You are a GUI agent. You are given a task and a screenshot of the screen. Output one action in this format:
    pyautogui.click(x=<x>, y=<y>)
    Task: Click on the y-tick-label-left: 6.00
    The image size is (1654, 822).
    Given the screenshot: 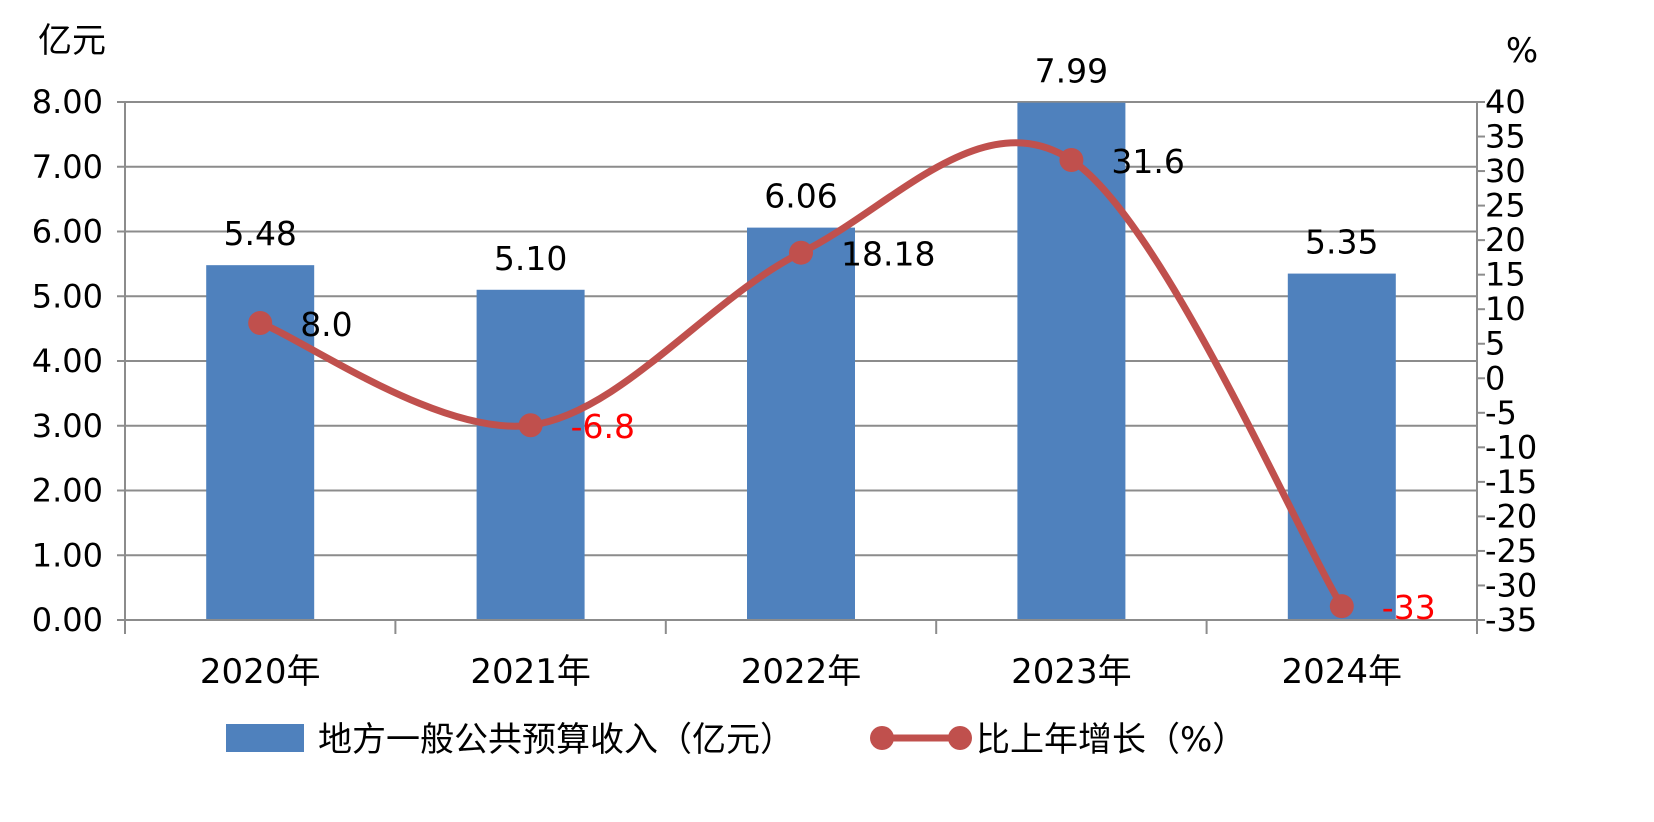 What is the action you would take?
    pyautogui.click(x=67, y=232)
    